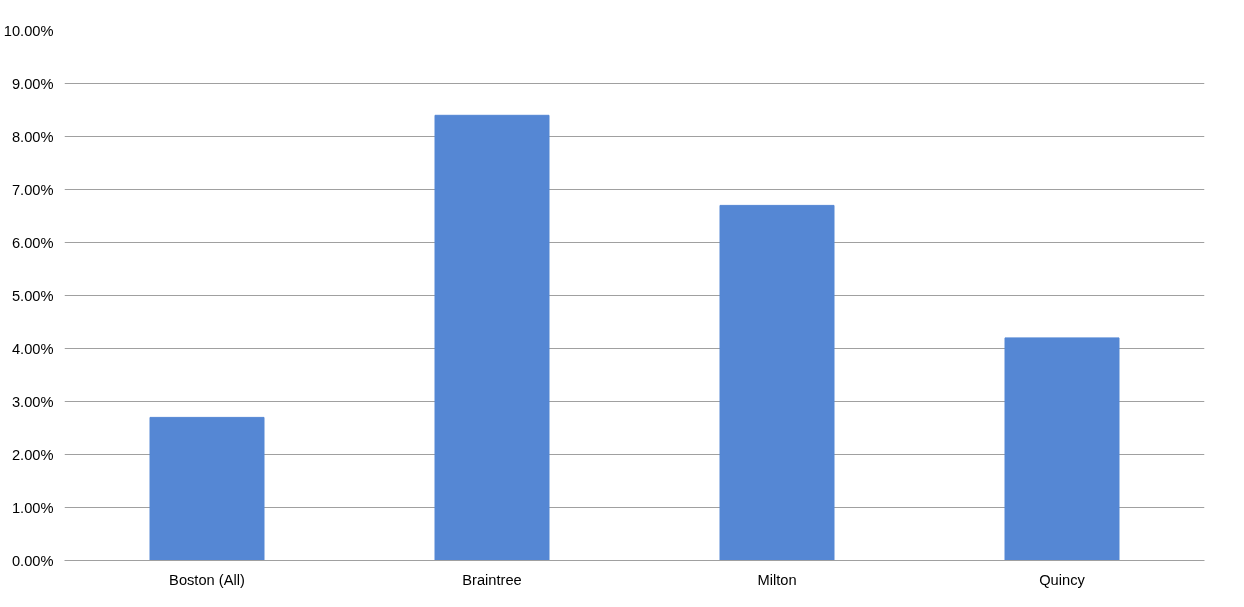 The height and width of the screenshot is (607, 1244). I want to click on x-tick-label: Boston (All), so click(207, 579).